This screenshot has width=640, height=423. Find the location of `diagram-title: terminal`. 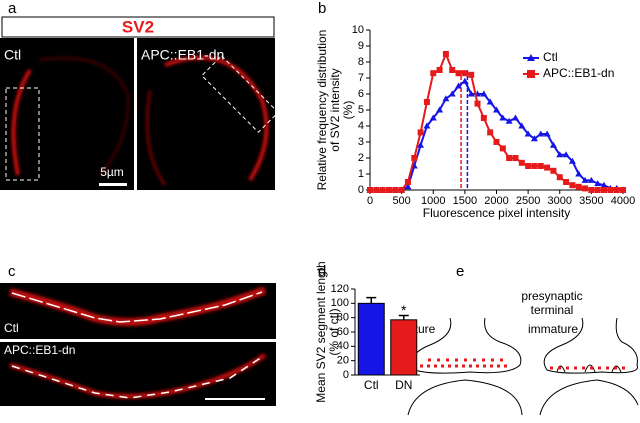

diagram-title: terminal is located at coordinates (552, 310).